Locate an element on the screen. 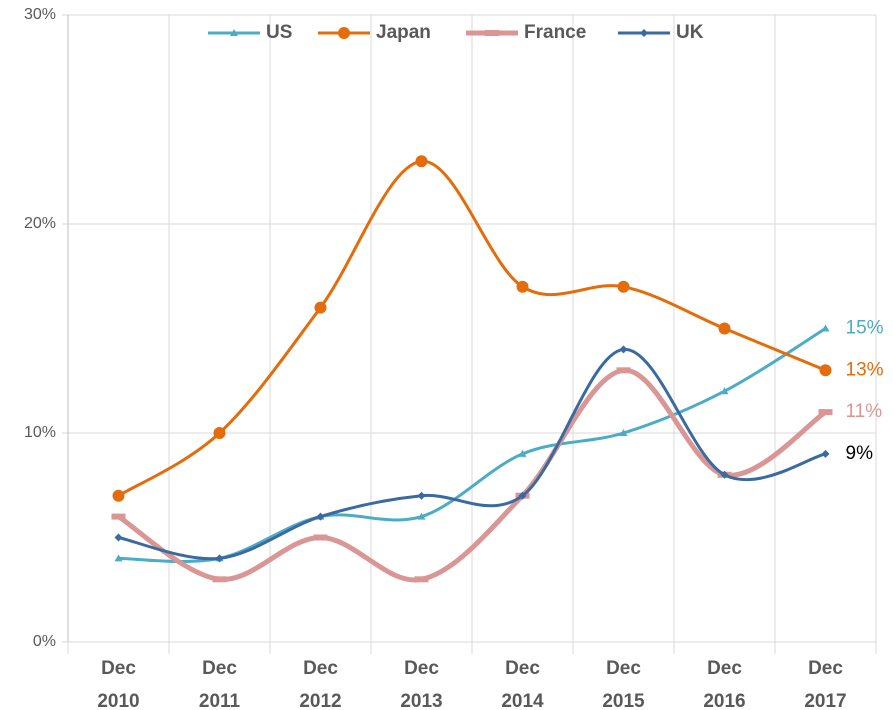 The height and width of the screenshot is (710, 893). x-tick-label: Dec 2010 is located at coordinates (118, 684).